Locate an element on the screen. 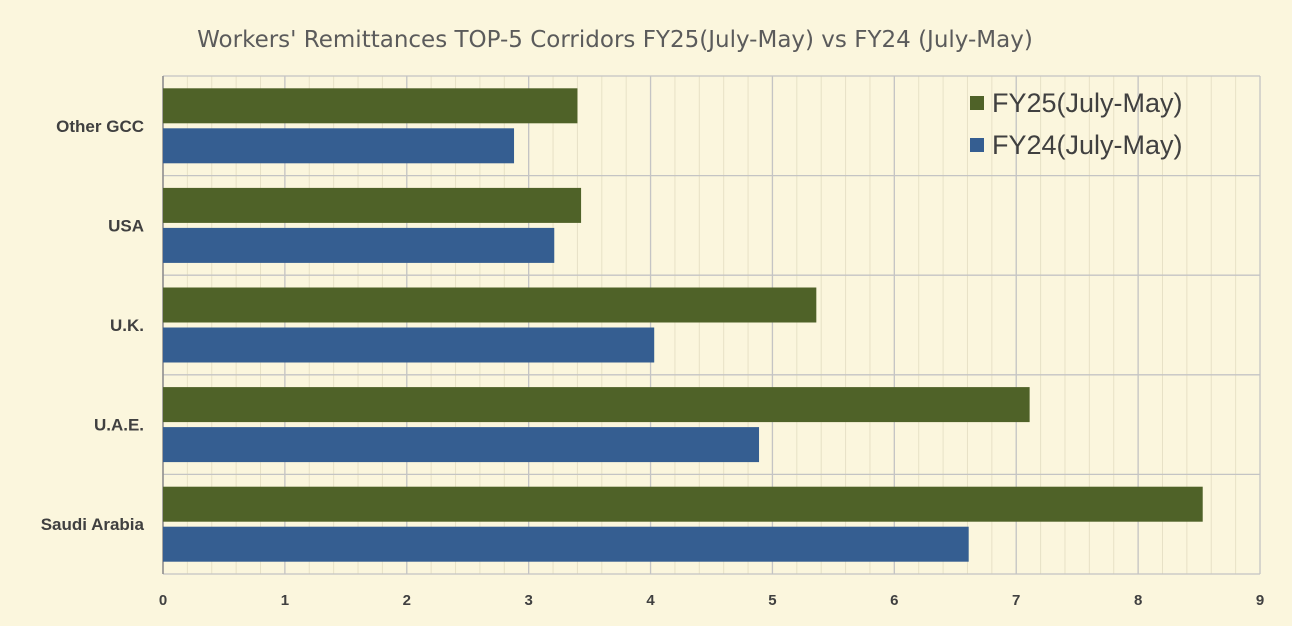 Image resolution: width=1292 pixels, height=626 pixels. x-tick-label: 5 is located at coordinates (772, 600).